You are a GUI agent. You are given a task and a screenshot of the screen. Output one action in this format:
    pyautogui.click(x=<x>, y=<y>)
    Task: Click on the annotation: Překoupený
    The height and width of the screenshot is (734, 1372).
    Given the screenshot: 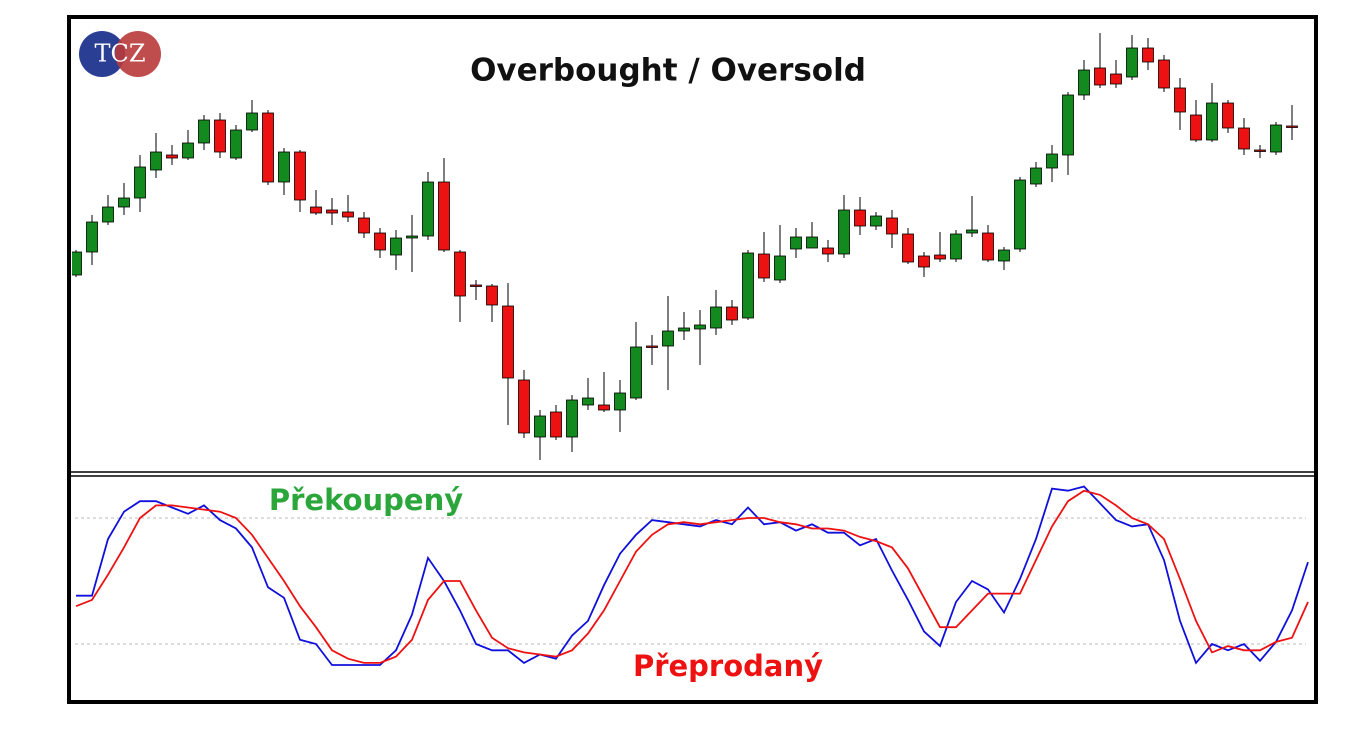 What is the action you would take?
    pyautogui.click(x=366, y=500)
    